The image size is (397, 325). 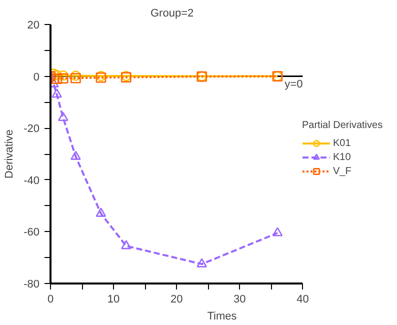 What do you see at coordinates (32, 129) in the screenshot?
I see `y-tick-label: -20` at bounding box center [32, 129].